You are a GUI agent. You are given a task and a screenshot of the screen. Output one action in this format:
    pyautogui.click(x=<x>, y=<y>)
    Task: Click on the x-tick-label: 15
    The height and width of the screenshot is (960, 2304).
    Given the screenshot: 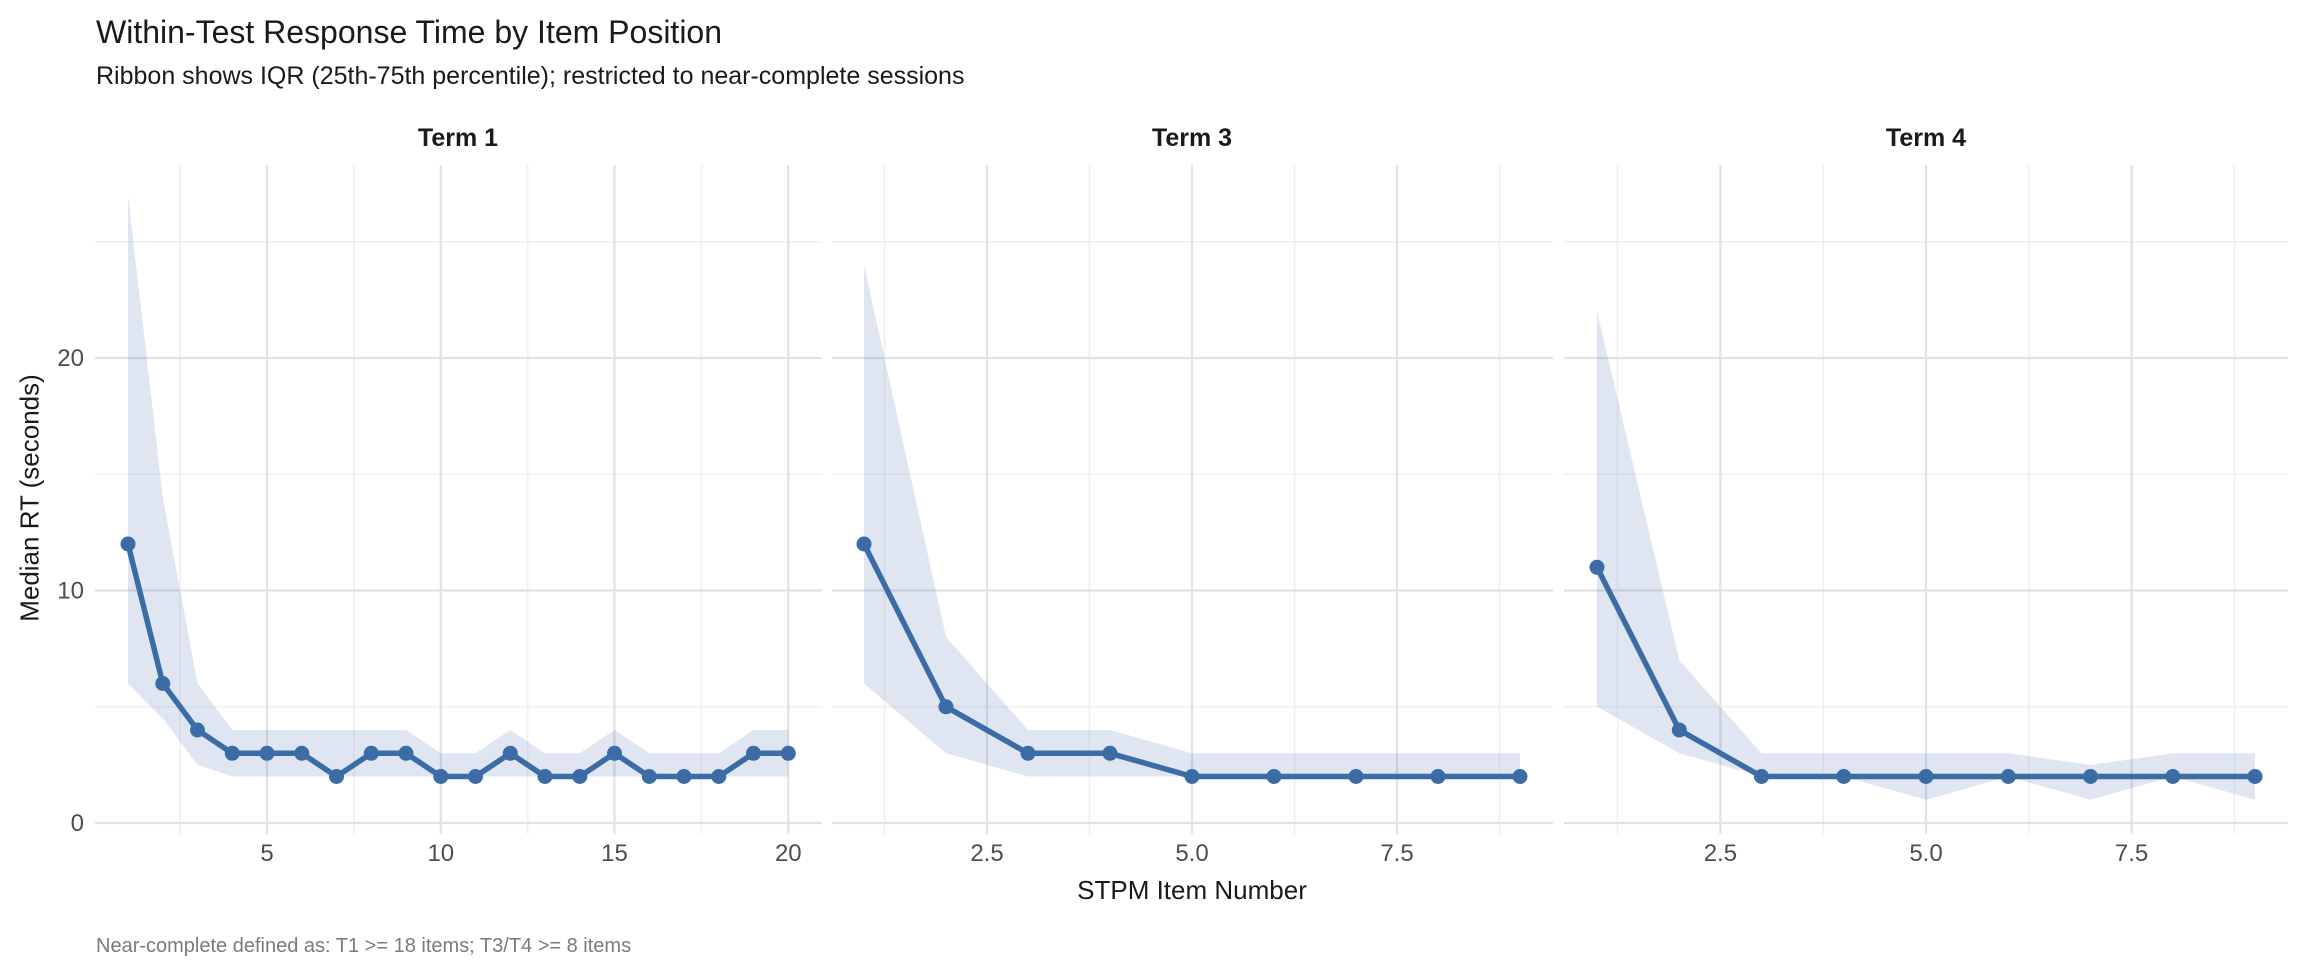 What is the action you would take?
    pyautogui.click(x=614, y=853)
    